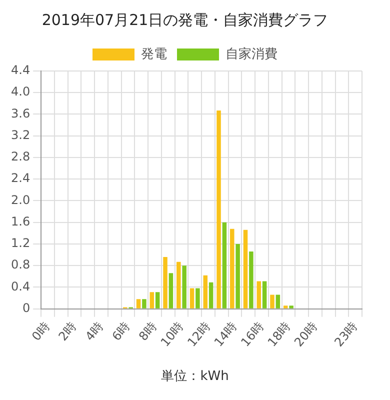  Describe the element at coordinates (346, 334) in the screenshot. I see `x-tick-label: 23時` at that location.